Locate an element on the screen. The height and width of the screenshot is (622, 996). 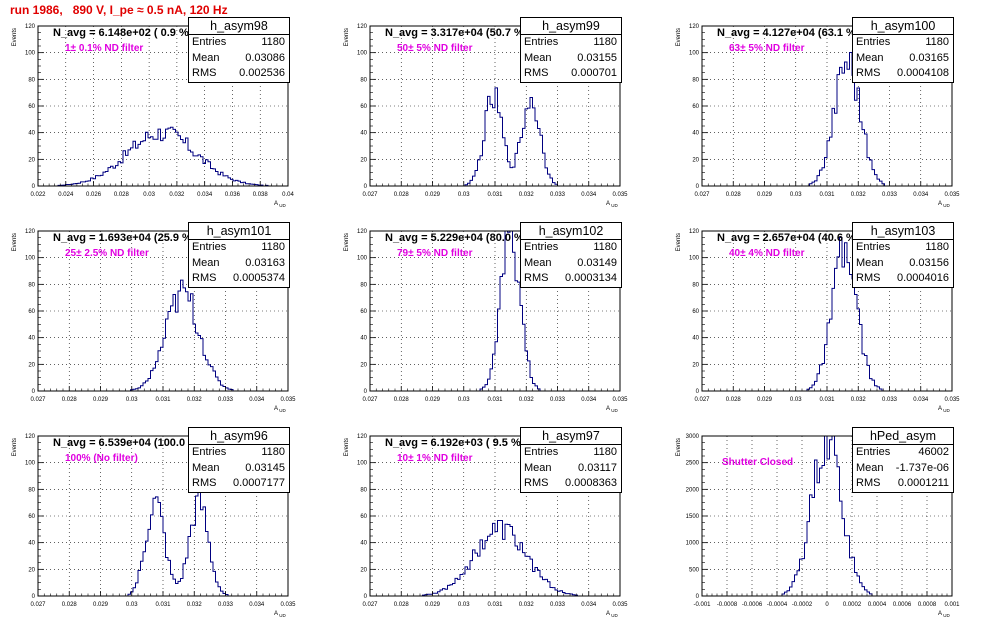
x-tick-label: 0.0004 is located at coordinates (877, 605).